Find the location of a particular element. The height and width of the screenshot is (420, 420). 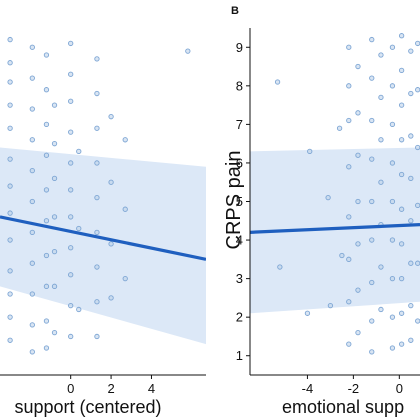

x-tick-label: 2 is located at coordinates (110, 388).